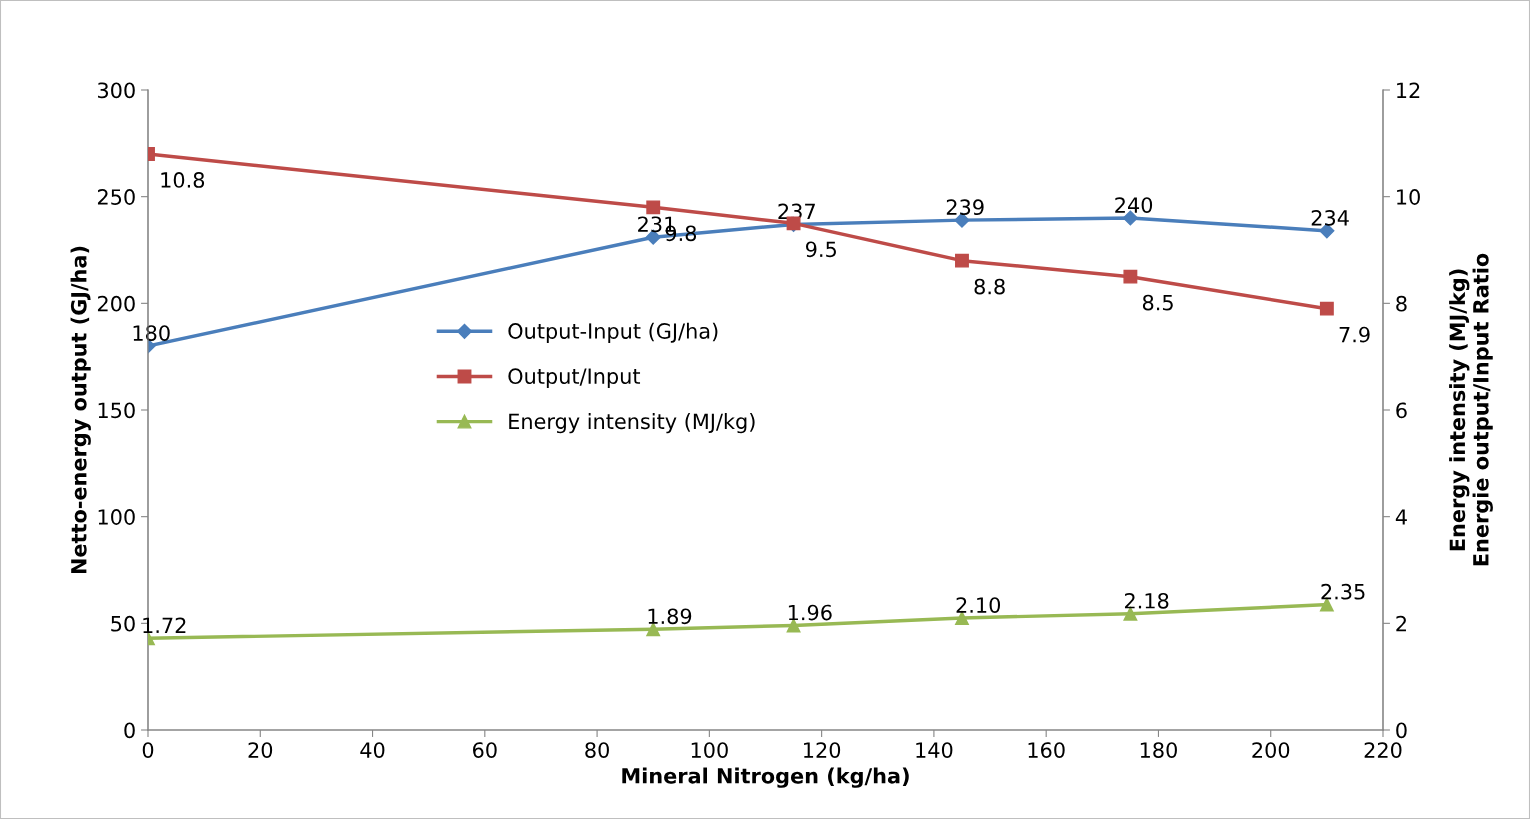 Image resolution: width=1530 pixels, height=819 pixels. Describe the element at coordinates (1383, 750) in the screenshot. I see `x-tick-label: 220` at that location.